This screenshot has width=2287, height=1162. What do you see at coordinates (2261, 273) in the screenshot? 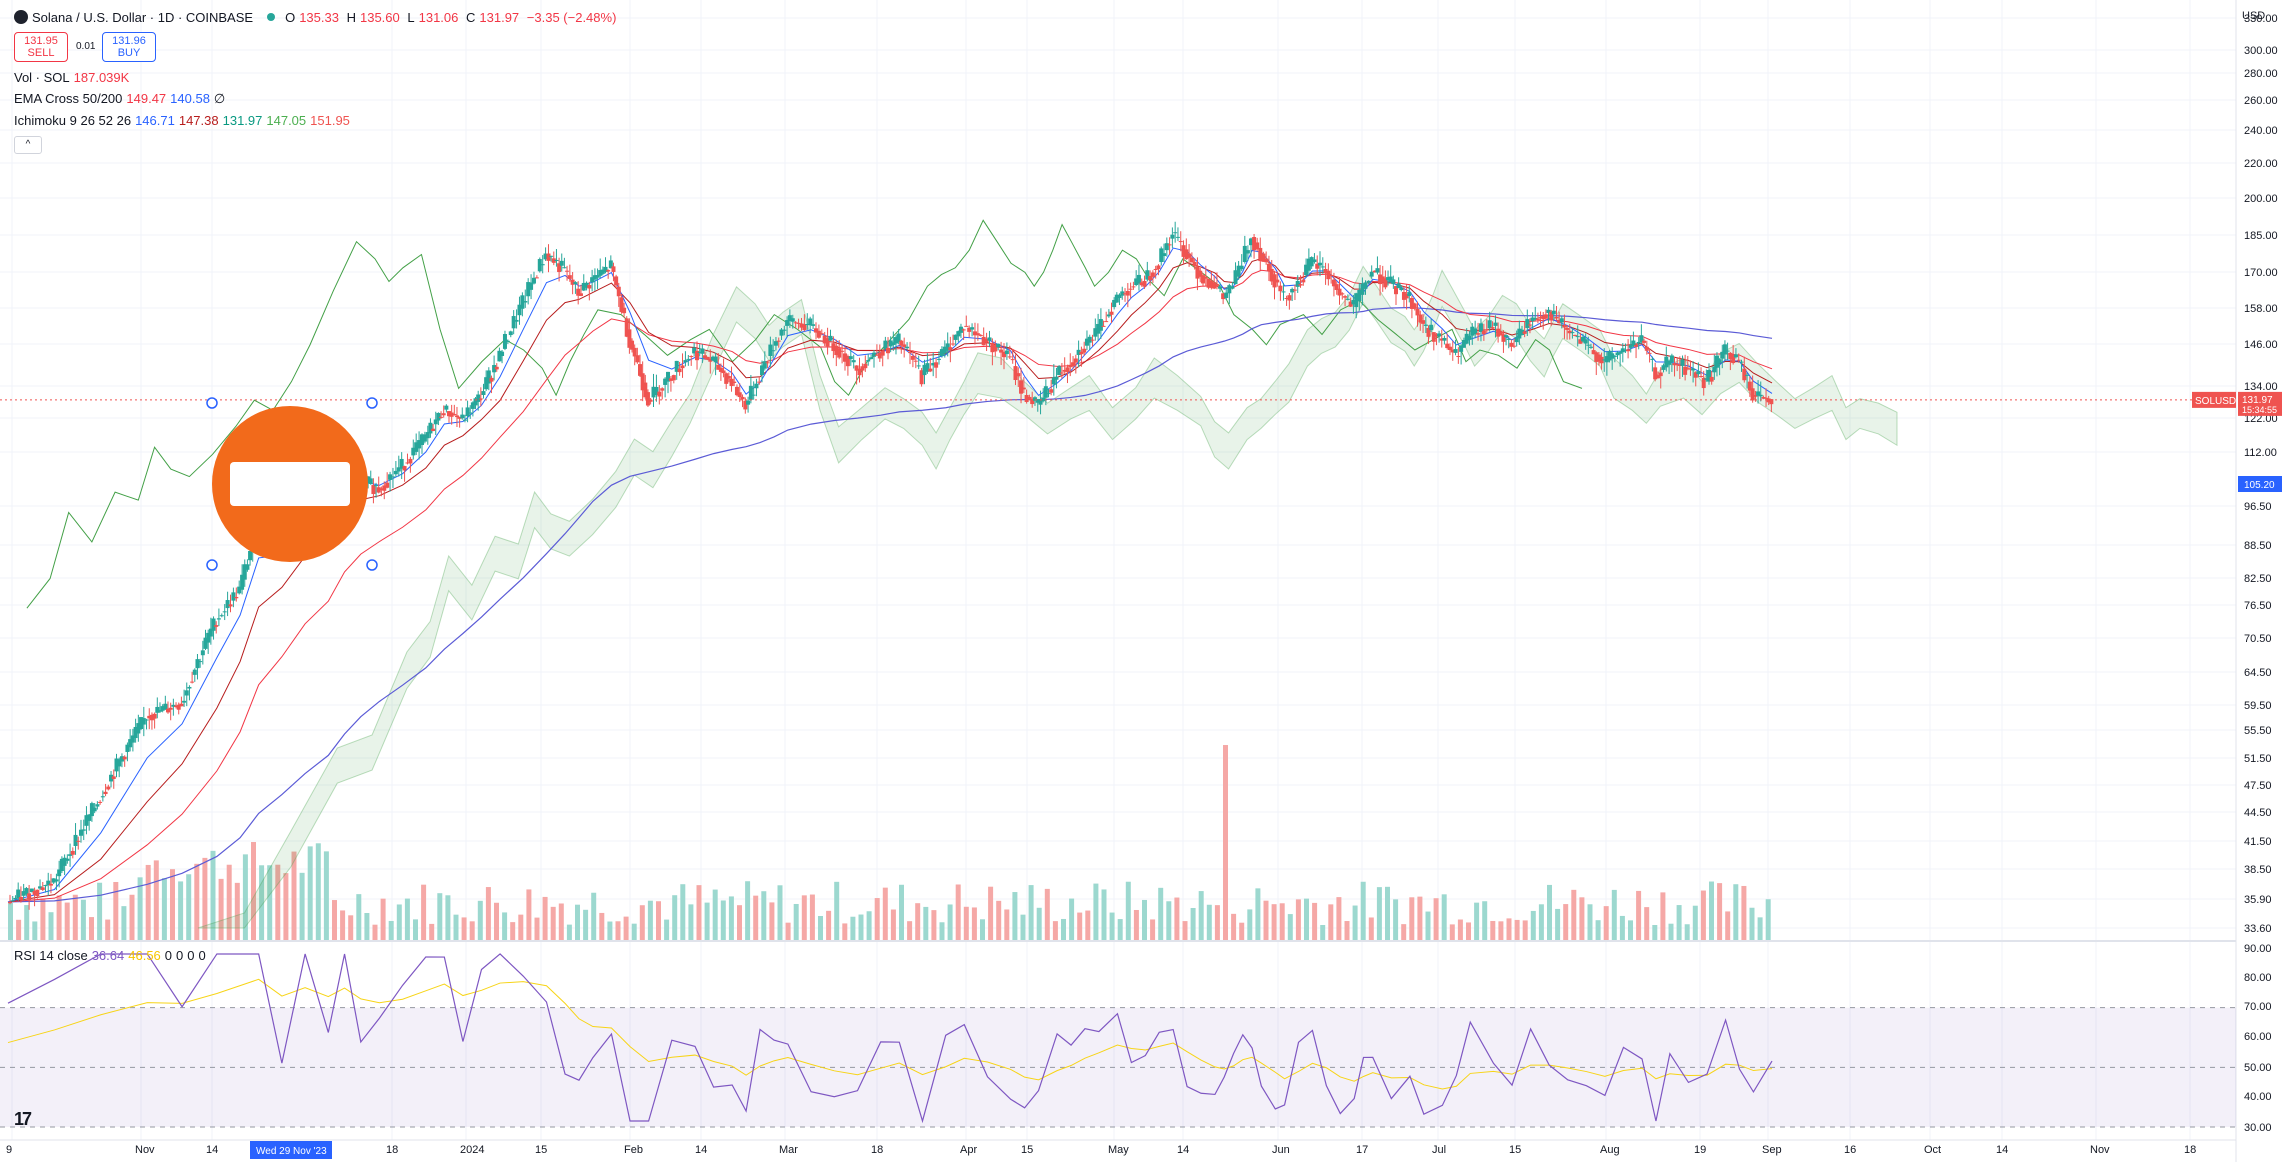
I see `price-tick-label: 170.00` at bounding box center [2261, 273].